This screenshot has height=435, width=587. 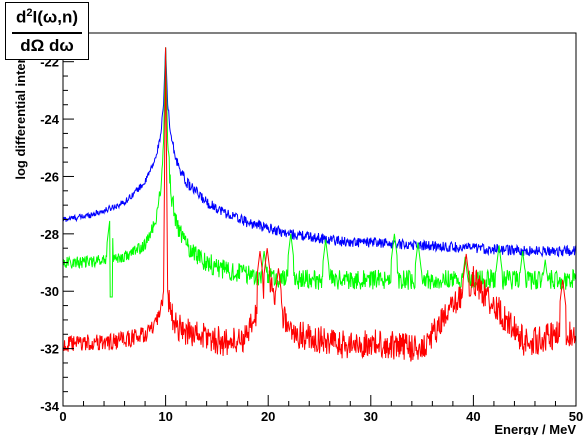 I want to click on fraction-rule, so click(x=47, y=33).